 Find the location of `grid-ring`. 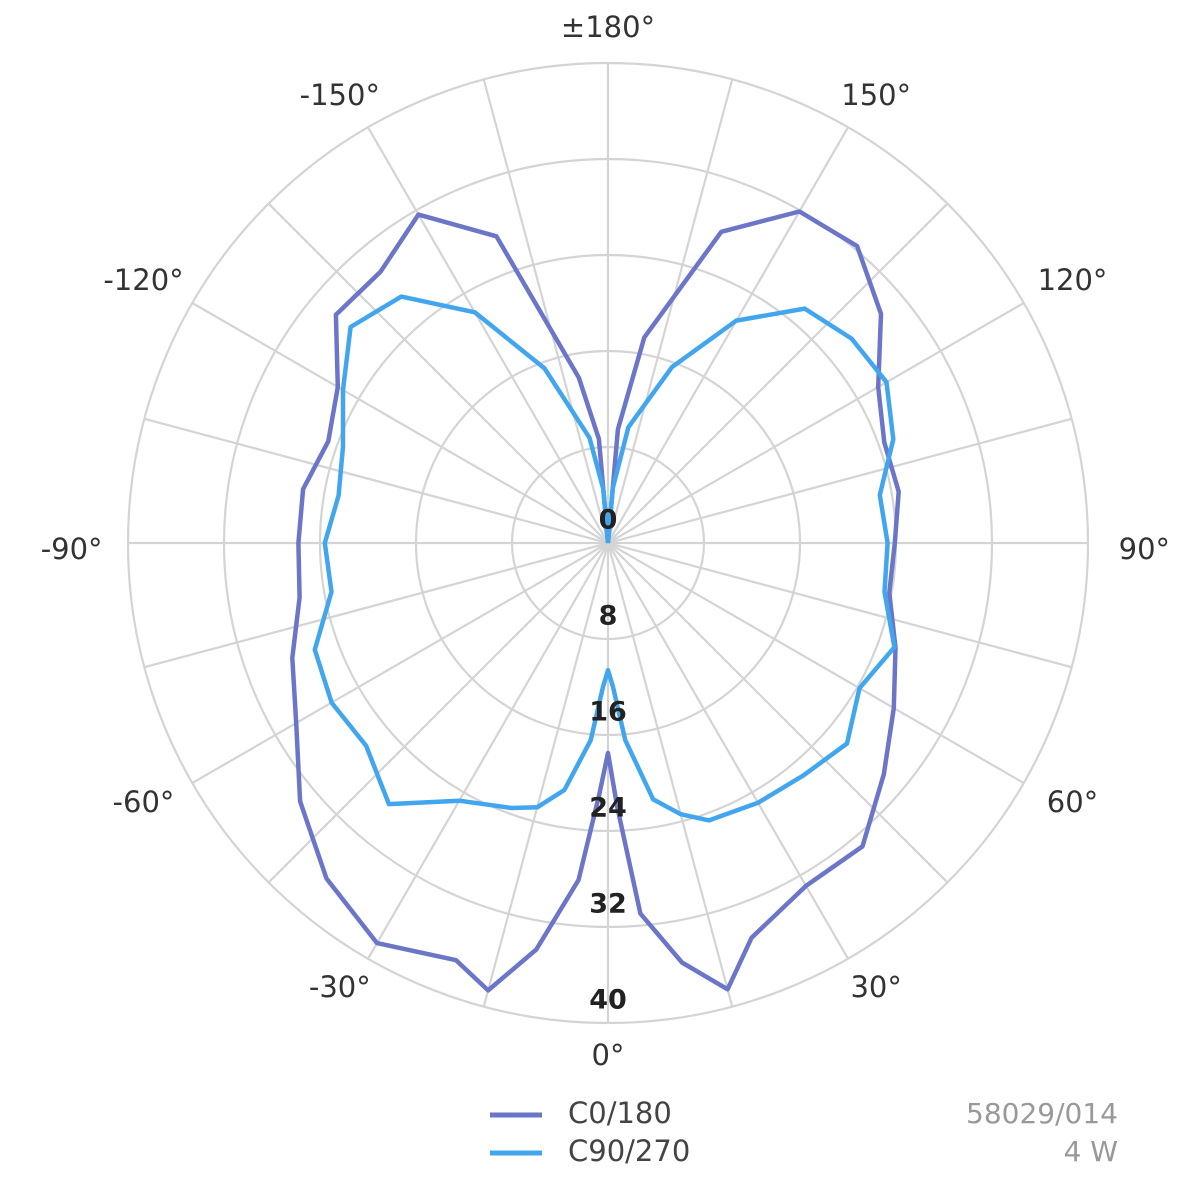

grid-ring is located at coordinates (608, 543).